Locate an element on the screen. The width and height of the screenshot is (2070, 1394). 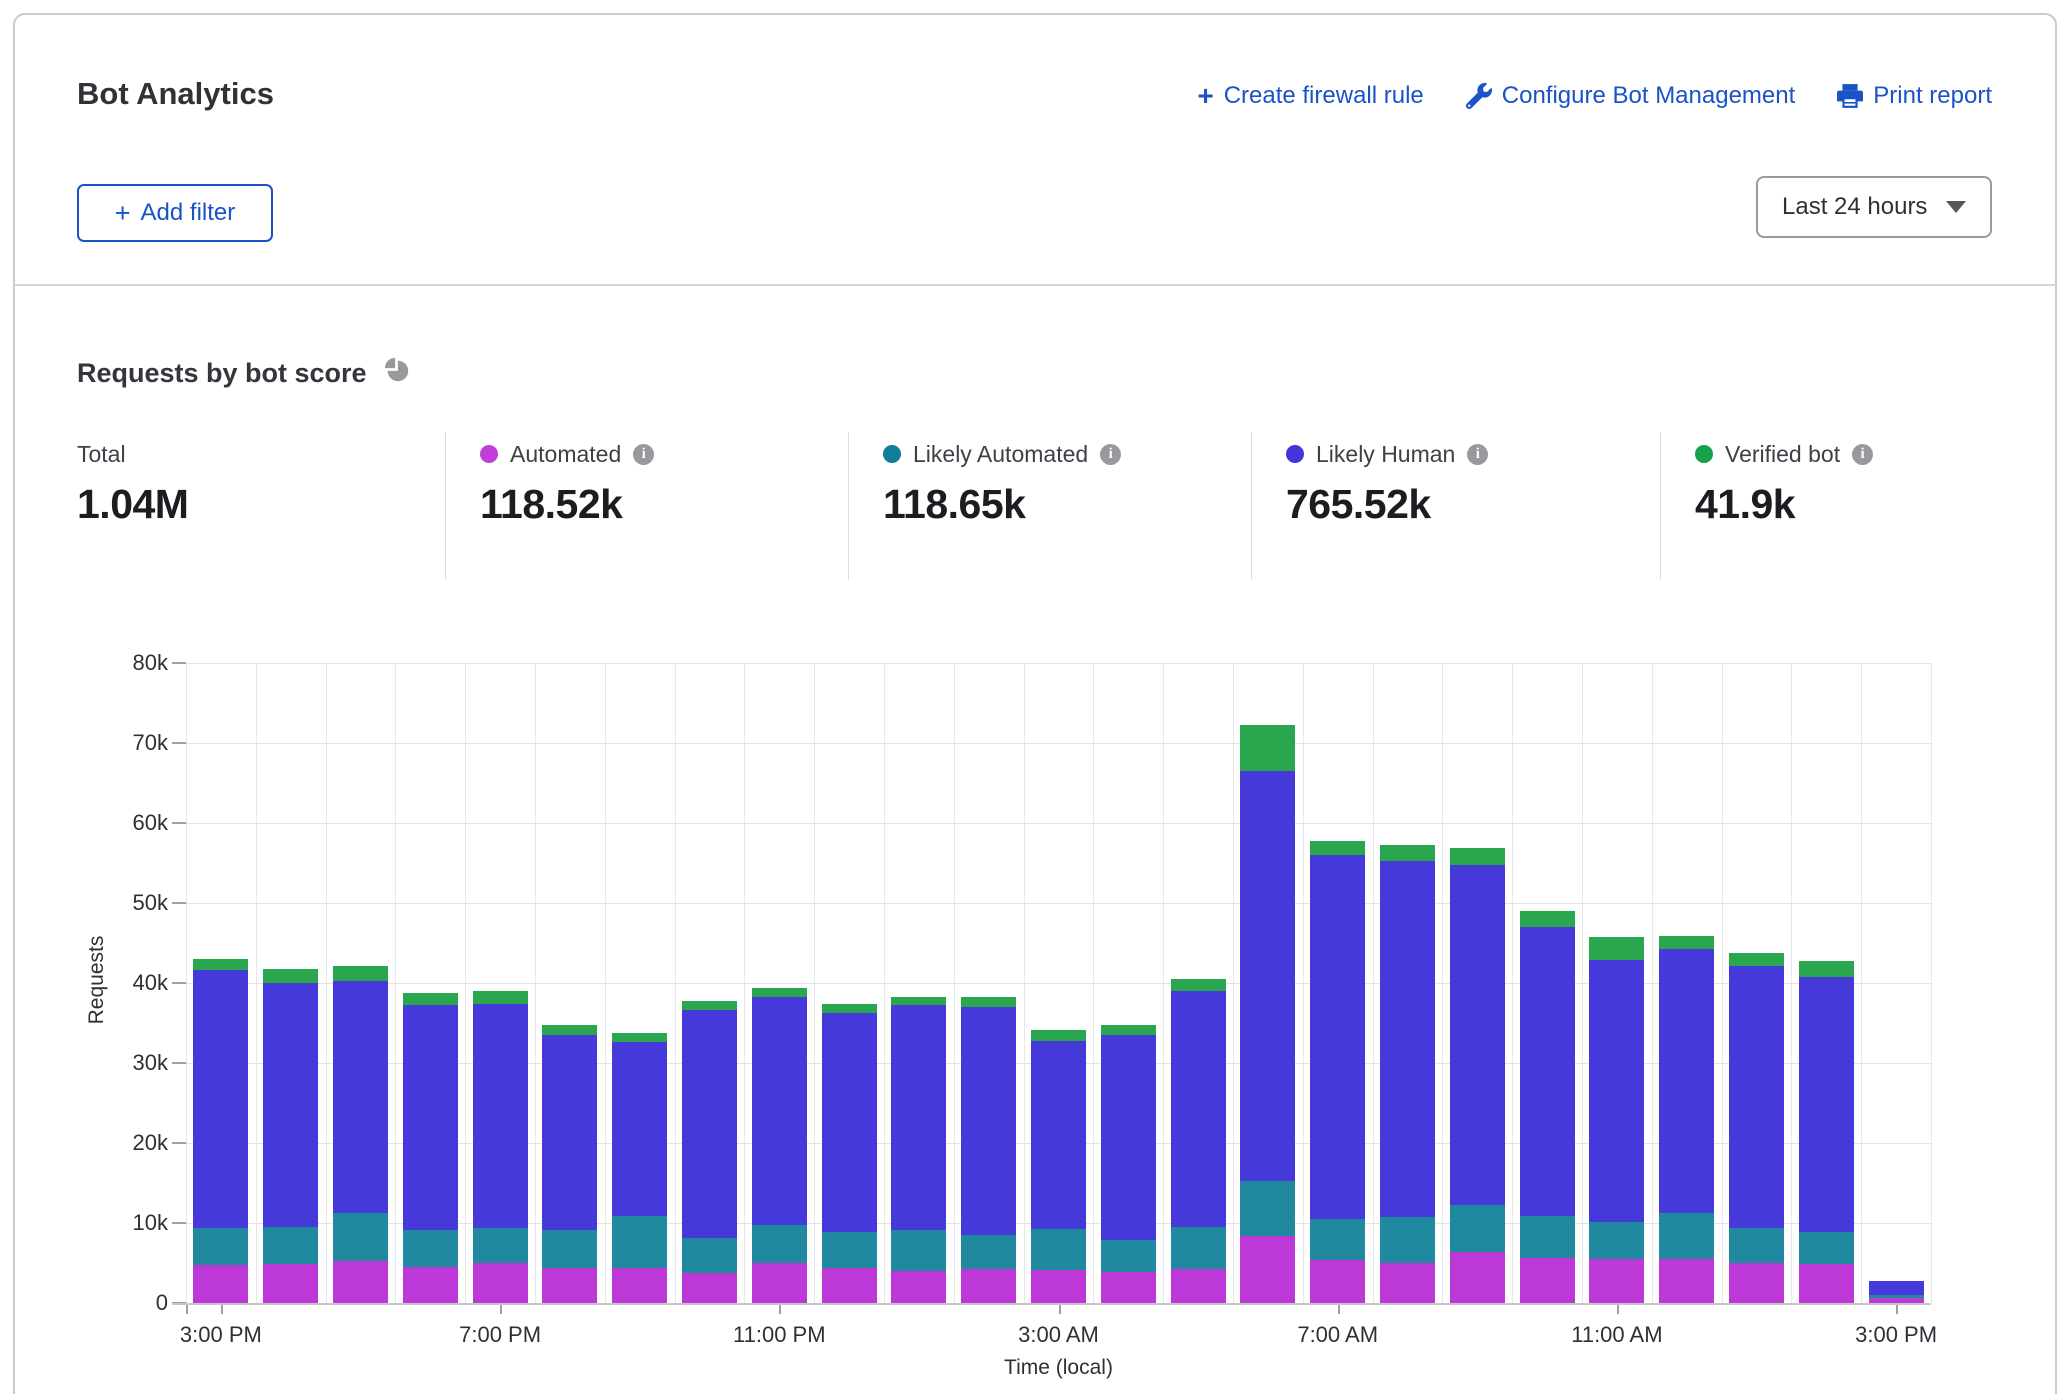
configure-bot-management-link: Configure Bot Management is located at coordinates (1630, 96).